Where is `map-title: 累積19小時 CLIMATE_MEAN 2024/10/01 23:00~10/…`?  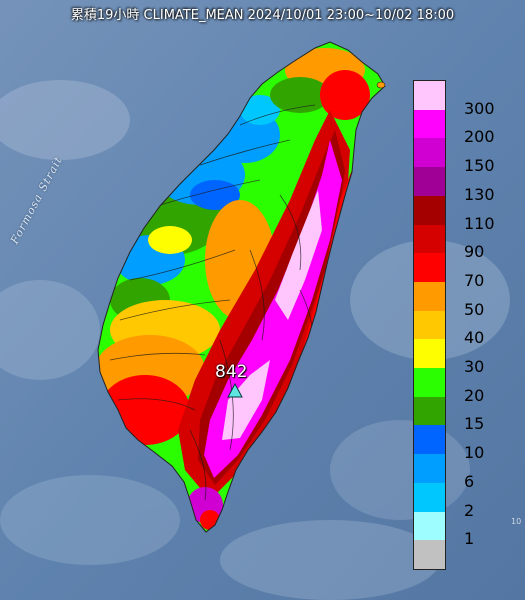
map-title: 累積19小時 CLIMATE_MEAN 2024/10/01 23:00~10/… is located at coordinates (262, 15).